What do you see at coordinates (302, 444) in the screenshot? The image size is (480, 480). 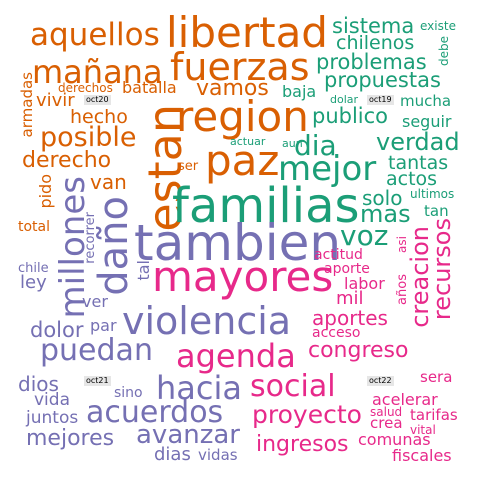 I see `word-ingresos: ingresos` at bounding box center [302, 444].